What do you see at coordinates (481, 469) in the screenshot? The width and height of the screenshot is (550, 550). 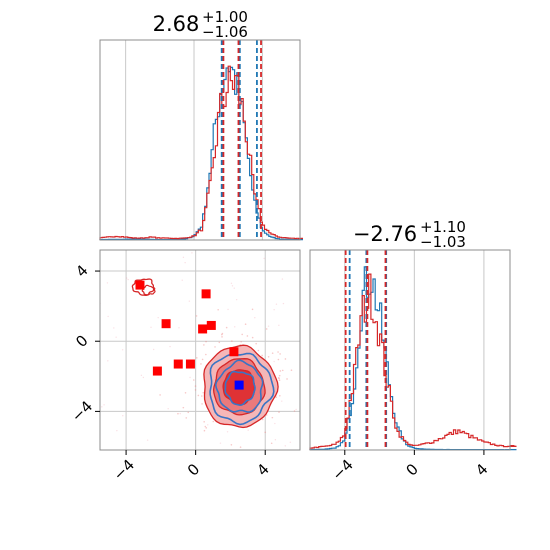 I see `x-tick-label: 4` at bounding box center [481, 469].